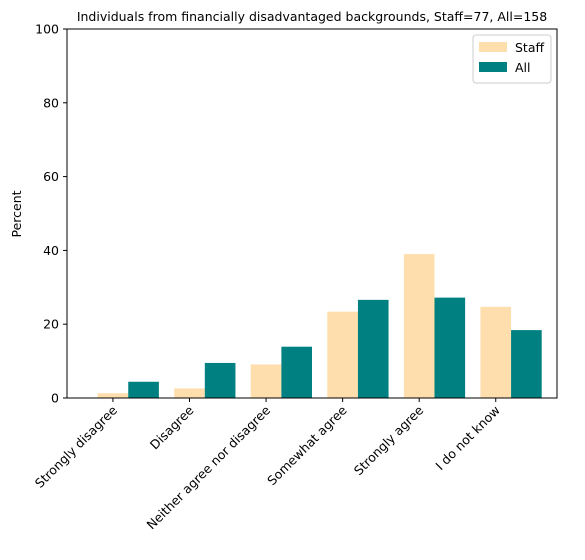 Image resolution: width=585 pixels, height=560 pixels. I want to click on y-tick-label: 80, so click(51, 102).